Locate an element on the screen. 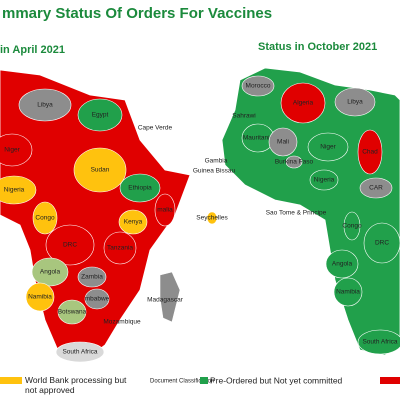 This screenshot has width=400, height=400. country-label: Morocco is located at coordinates (258, 86).